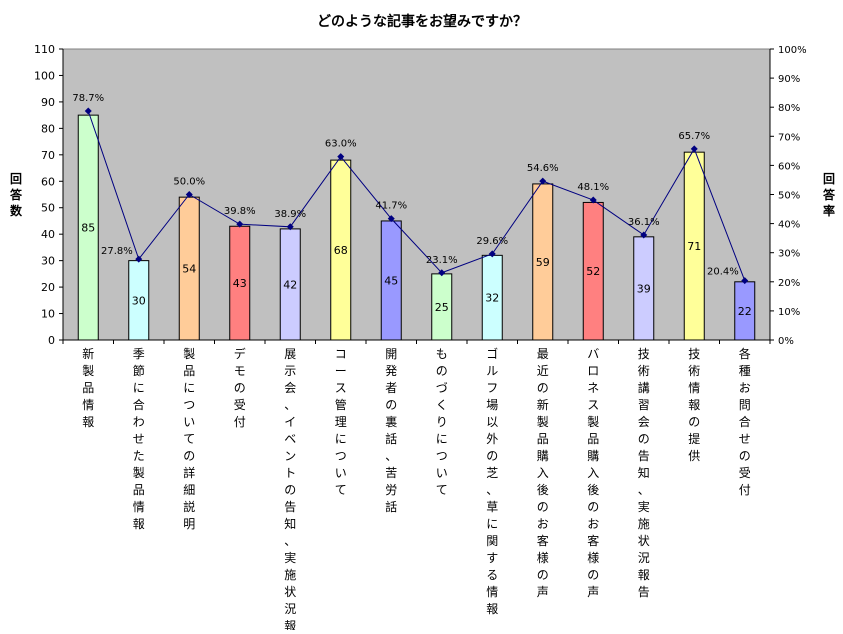  Describe the element at coordinates (442, 422) in the screenshot. I see `category-label: ものづくりについて` at that location.